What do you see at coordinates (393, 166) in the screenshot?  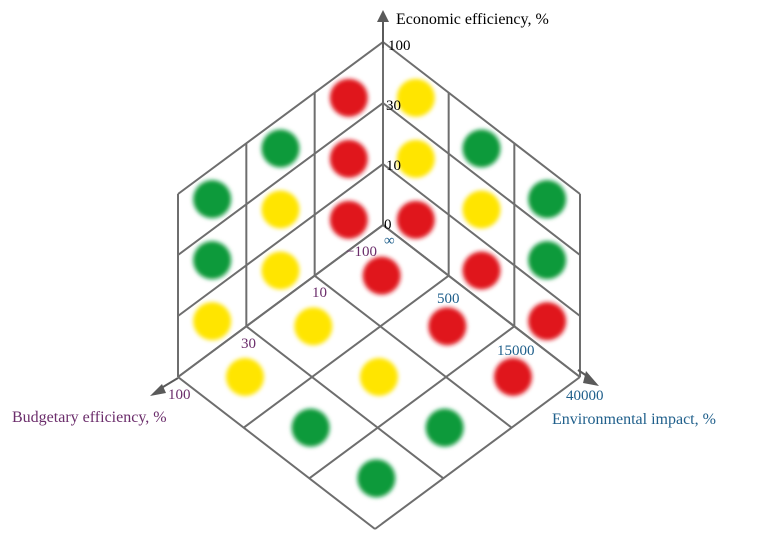 I see `economic-tick-10: 10` at bounding box center [393, 166].